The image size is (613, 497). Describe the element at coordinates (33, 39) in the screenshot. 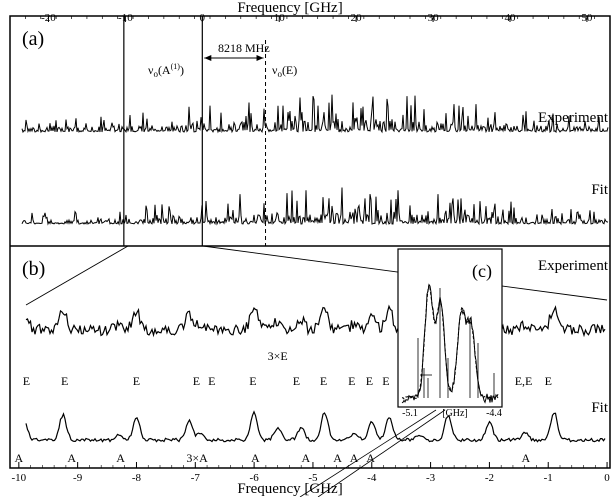

I see `panel-a-label: (a)` at that location.